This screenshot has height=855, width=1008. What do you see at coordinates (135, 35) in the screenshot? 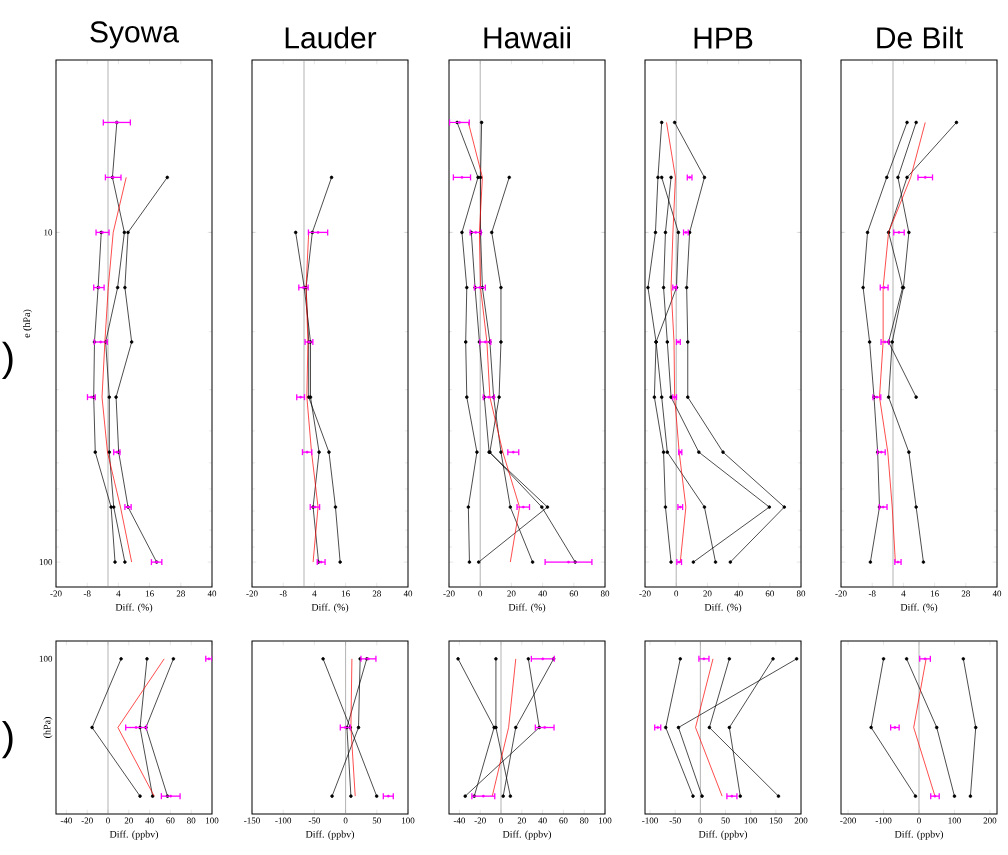
I see `chart-title: Syowa` at bounding box center [135, 35].